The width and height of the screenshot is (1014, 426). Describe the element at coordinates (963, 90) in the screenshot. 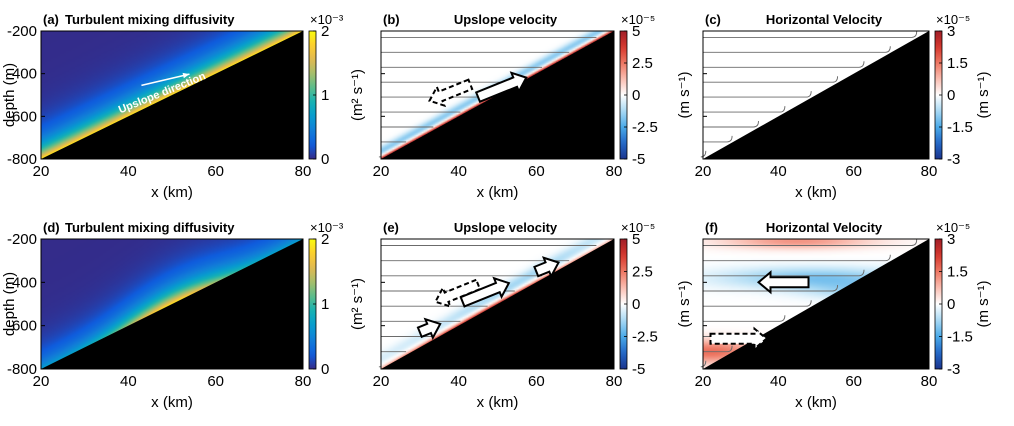

I see `colorbar: 3 1.5 0 -1.5 -3 ×10⁻⁵ (m s⁻¹)` at that location.